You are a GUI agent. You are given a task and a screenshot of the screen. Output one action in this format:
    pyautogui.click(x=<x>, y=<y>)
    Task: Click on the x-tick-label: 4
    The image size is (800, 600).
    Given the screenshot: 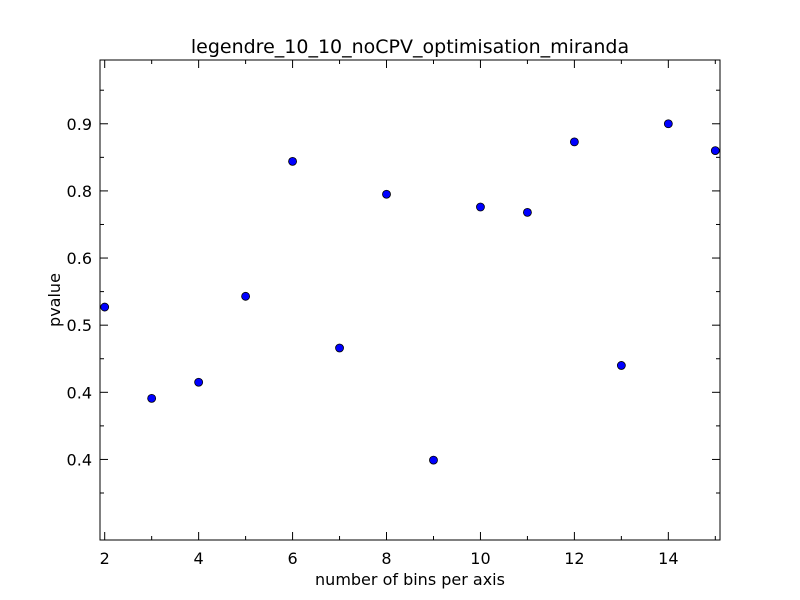 What is the action you would take?
    pyautogui.click(x=199, y=558)
    